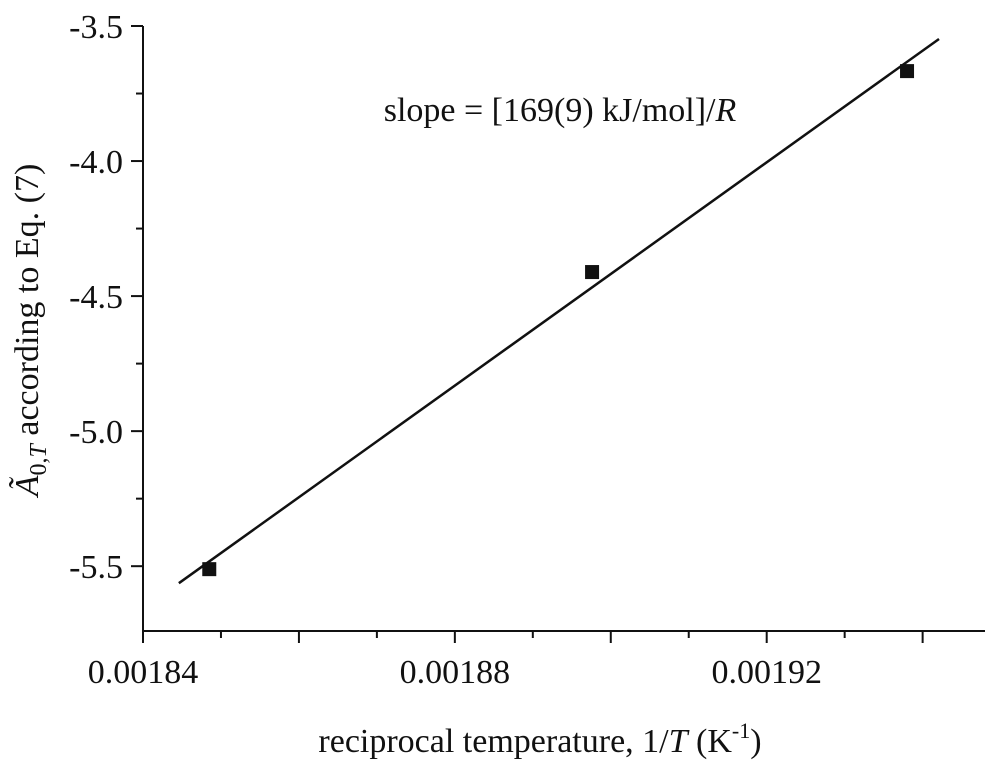 The height and width of the screenshot is (764, 990). What do you see at coordinates (143, 672) in the screenshot?
I see `x-tick-label: 0.00184` at bounding box center [143, 672].